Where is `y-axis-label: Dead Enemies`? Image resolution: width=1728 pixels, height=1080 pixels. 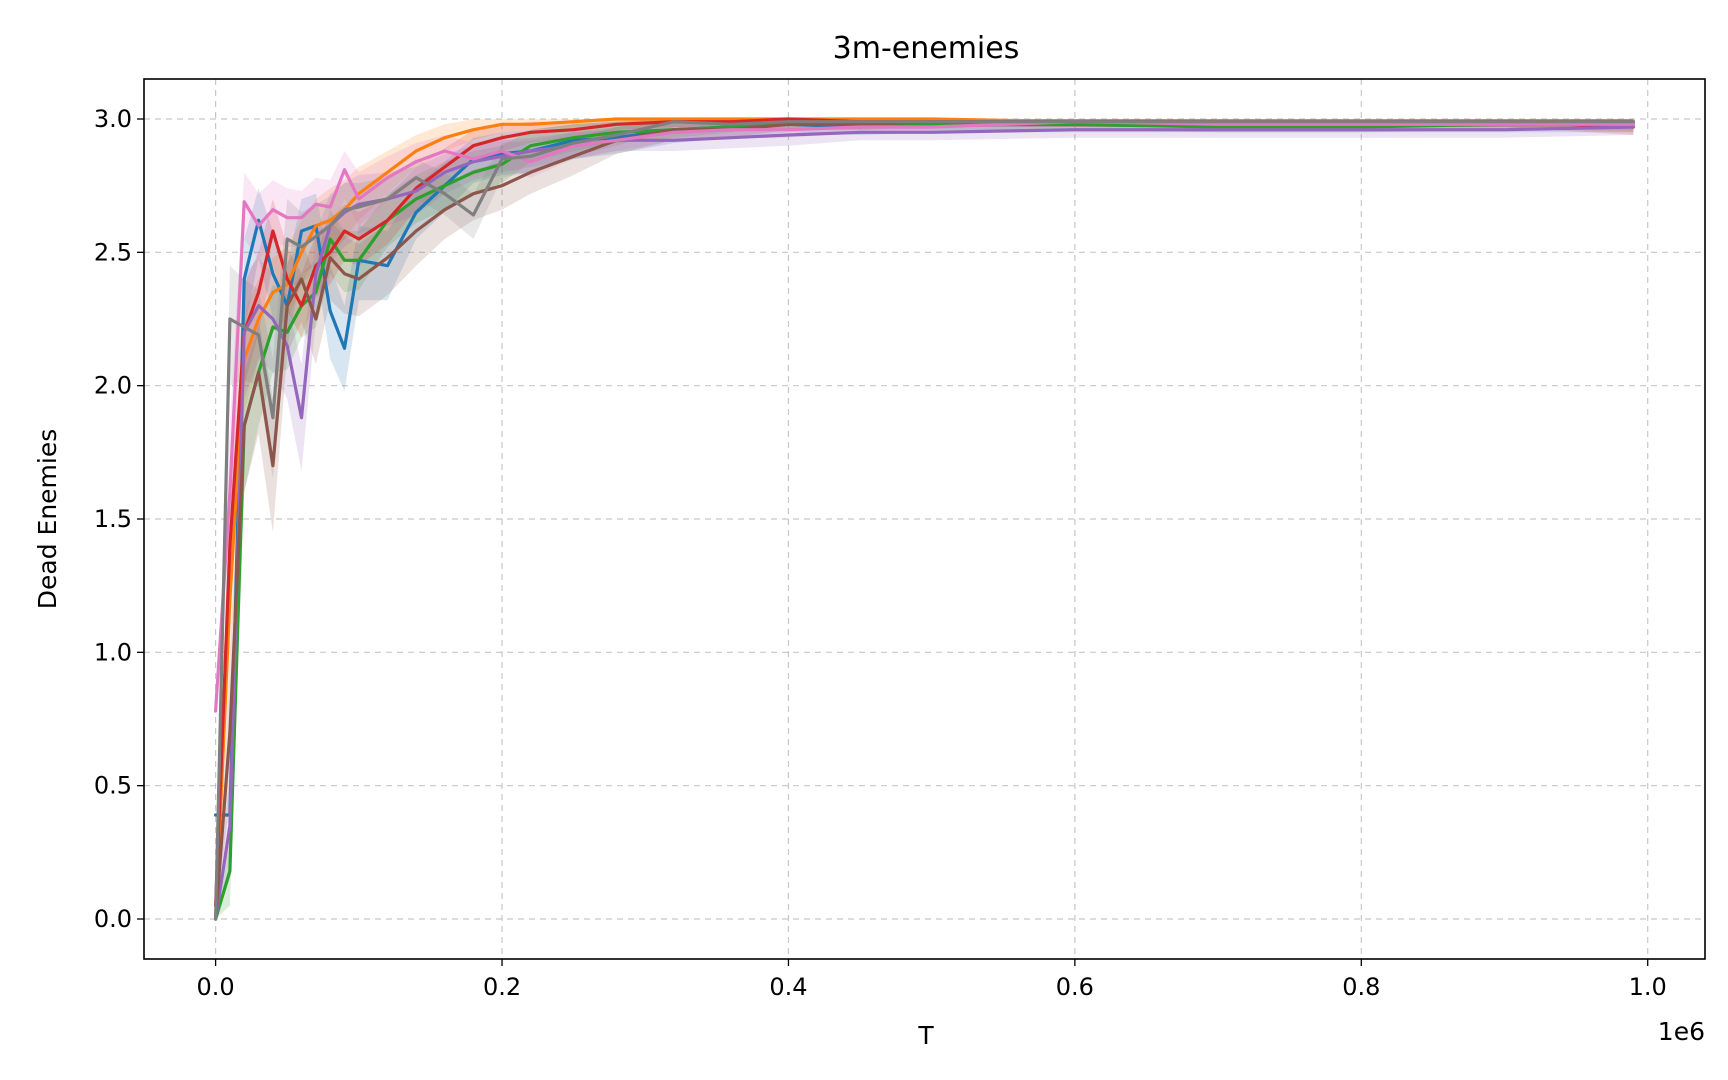
y-axis-label: Dead Enemies is located at coordinates (47, 519).